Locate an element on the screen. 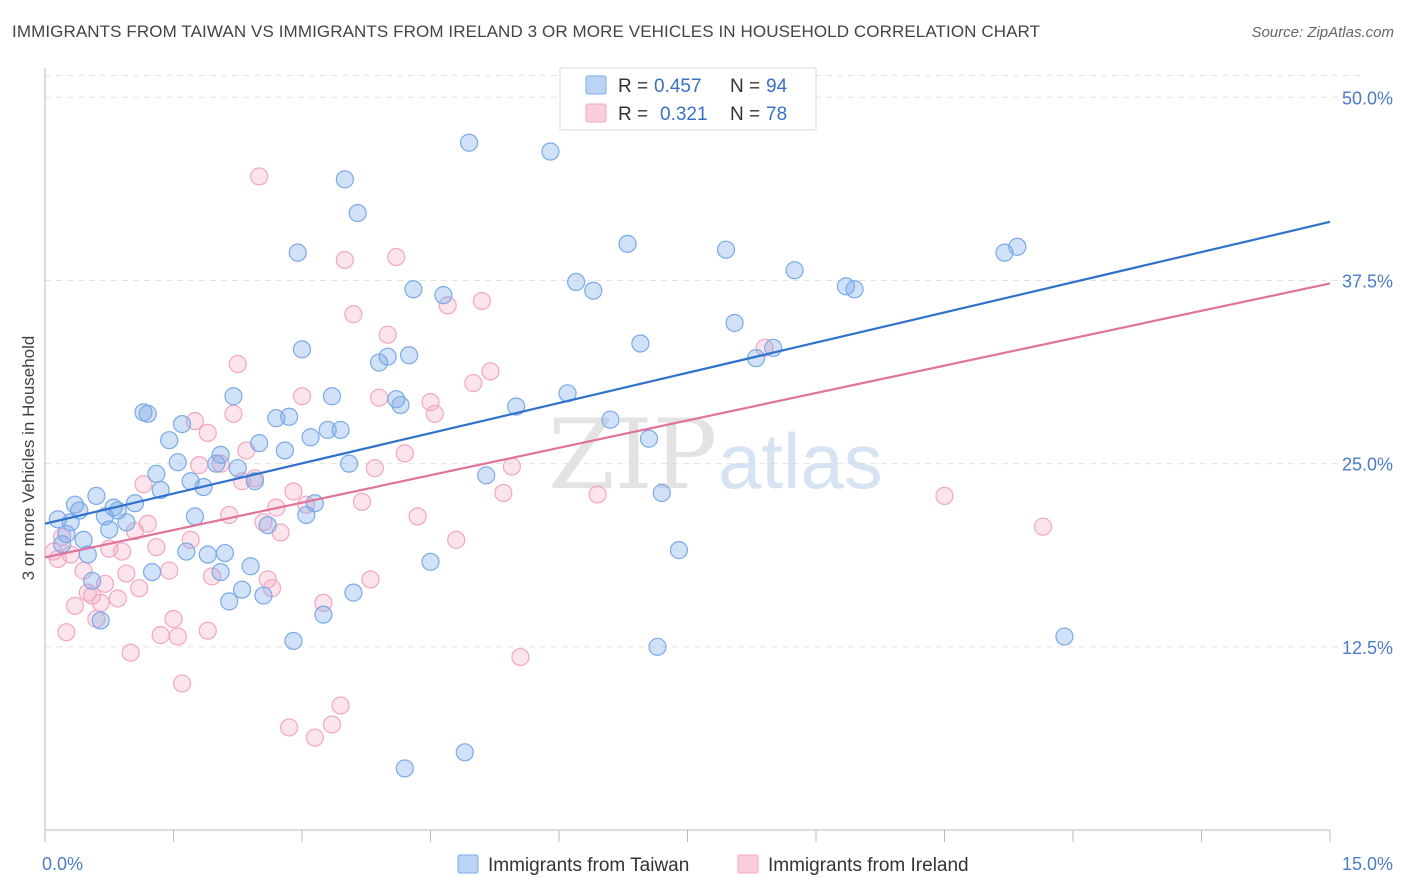 Image resolution: width=1406 pixels, height=892 pixels. bottom-swatch-ireland is located at coordinates (748, 864).